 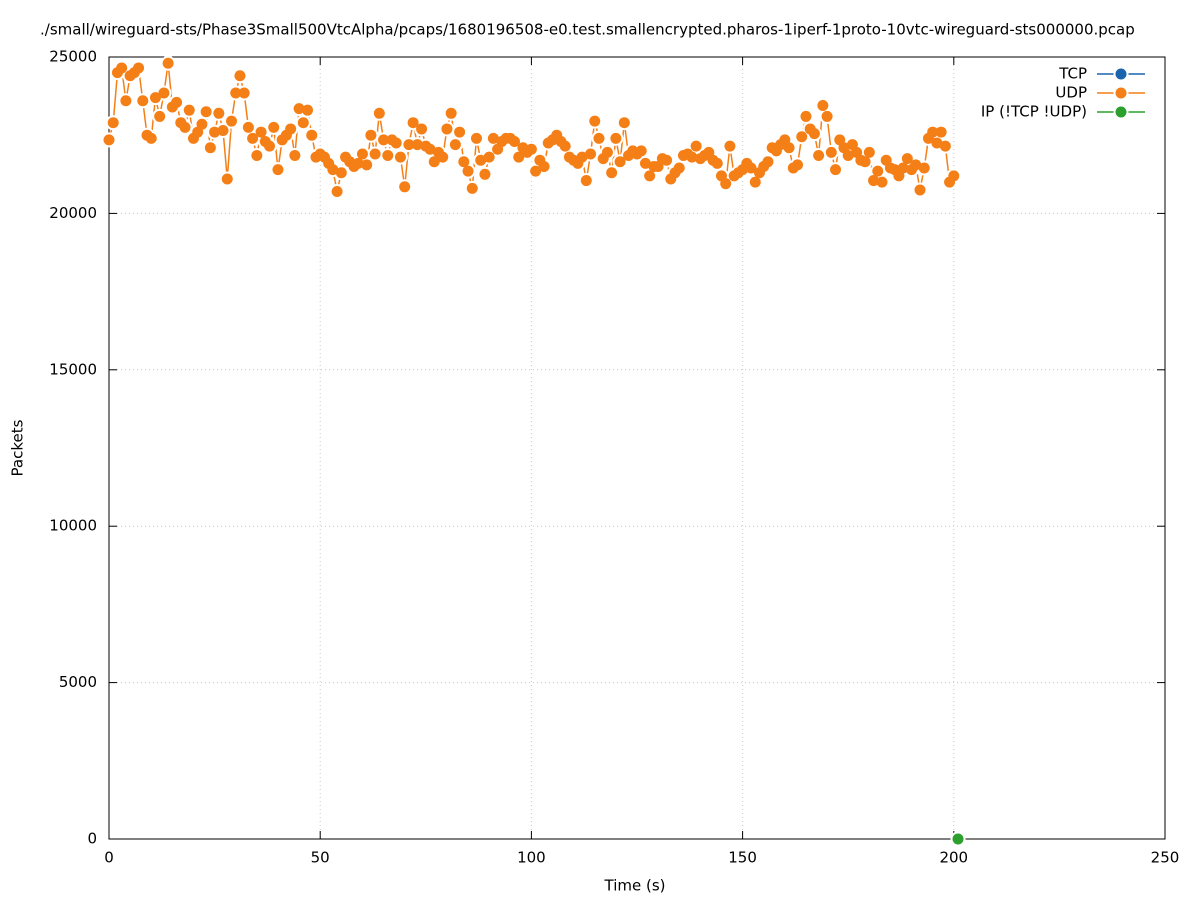 I want to click on legend-label: UDP, so click(x=1071, y=93).